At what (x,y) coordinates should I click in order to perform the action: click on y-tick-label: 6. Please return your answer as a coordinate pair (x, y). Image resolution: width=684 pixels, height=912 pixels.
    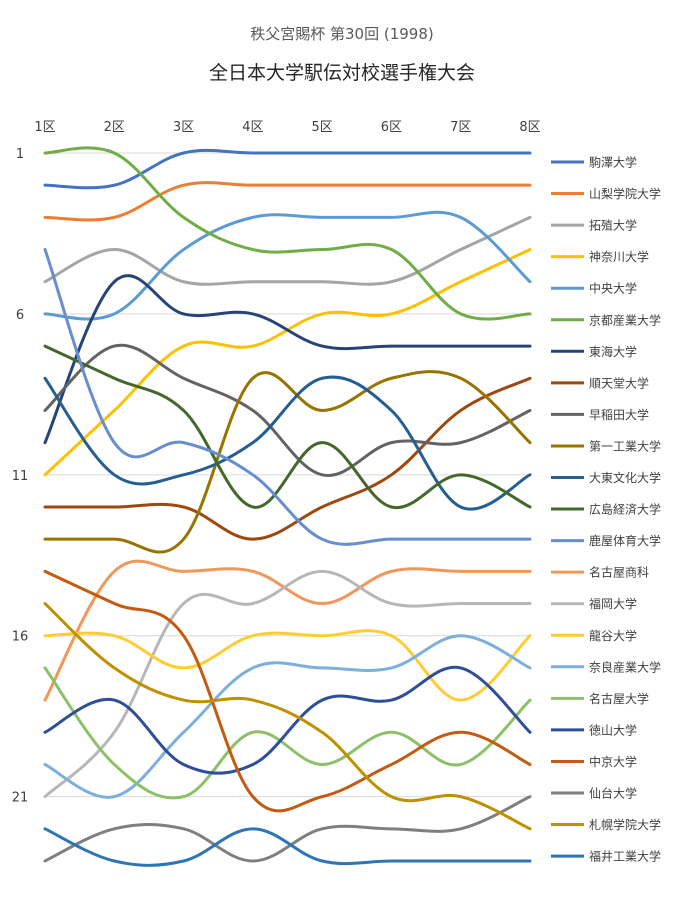
    Looking at the image, I should click on (20, 315).